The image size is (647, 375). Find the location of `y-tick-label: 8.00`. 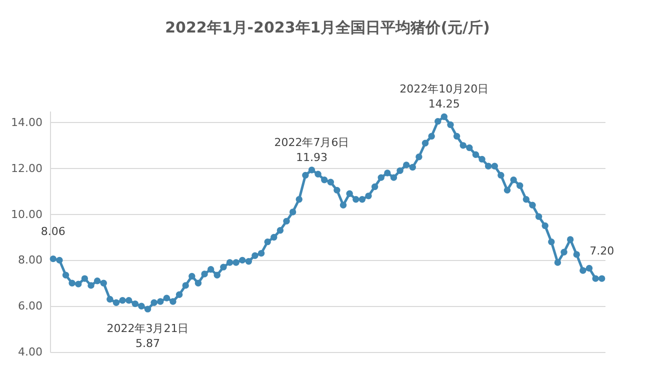

y-tick-label: 8.00 is located at coordinates (30, 260).